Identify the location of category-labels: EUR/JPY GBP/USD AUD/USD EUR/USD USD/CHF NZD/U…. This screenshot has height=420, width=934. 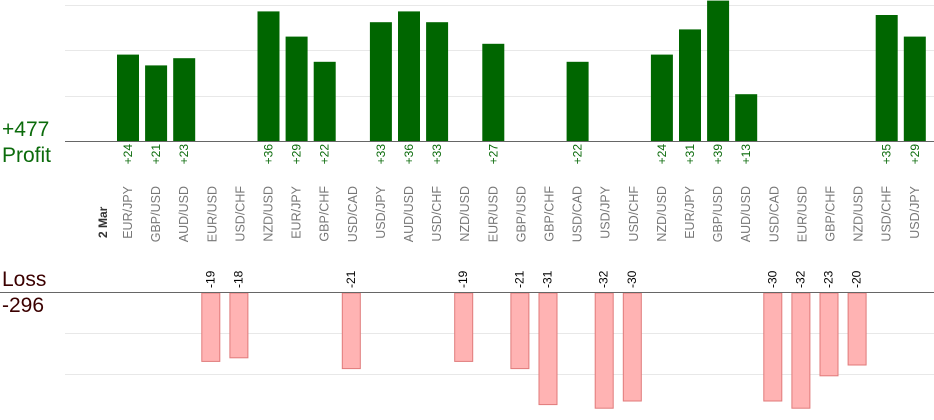
(521, 213).